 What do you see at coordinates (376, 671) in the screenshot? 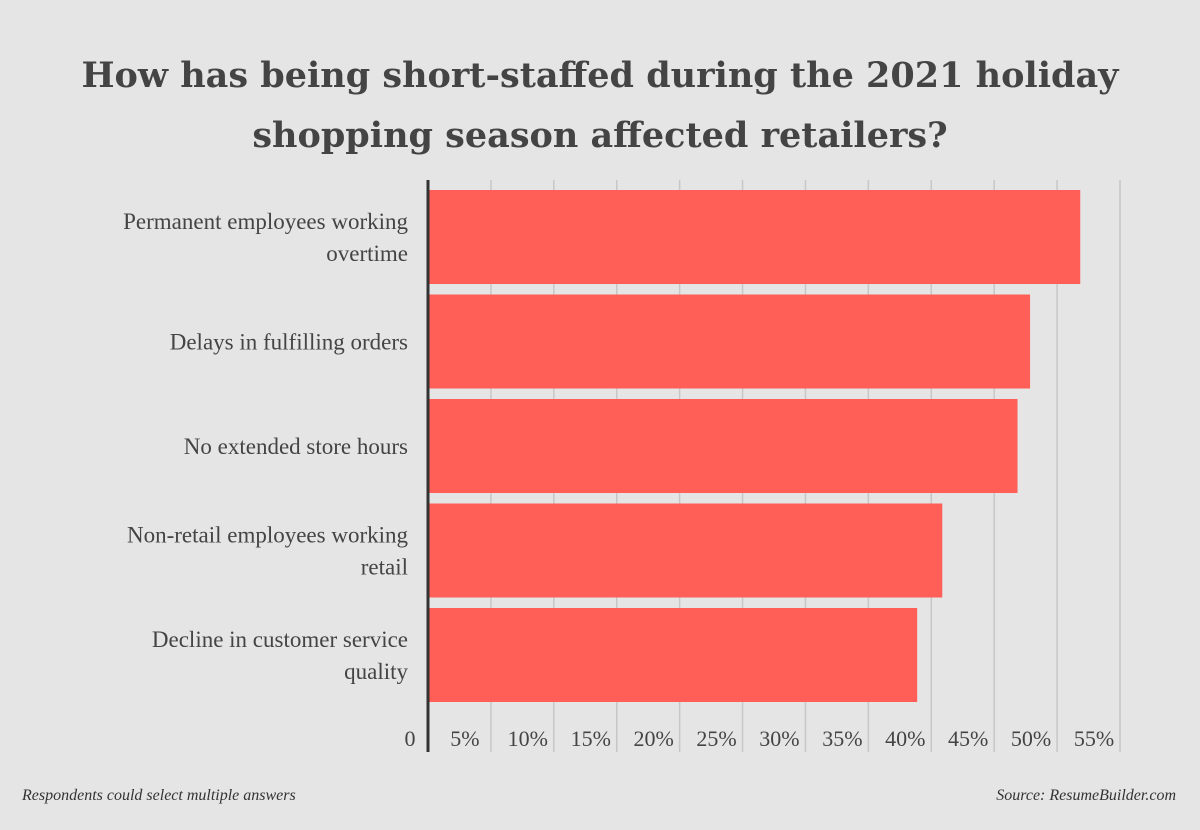
I see `category-label: quality` at bounding box center [376, 671].